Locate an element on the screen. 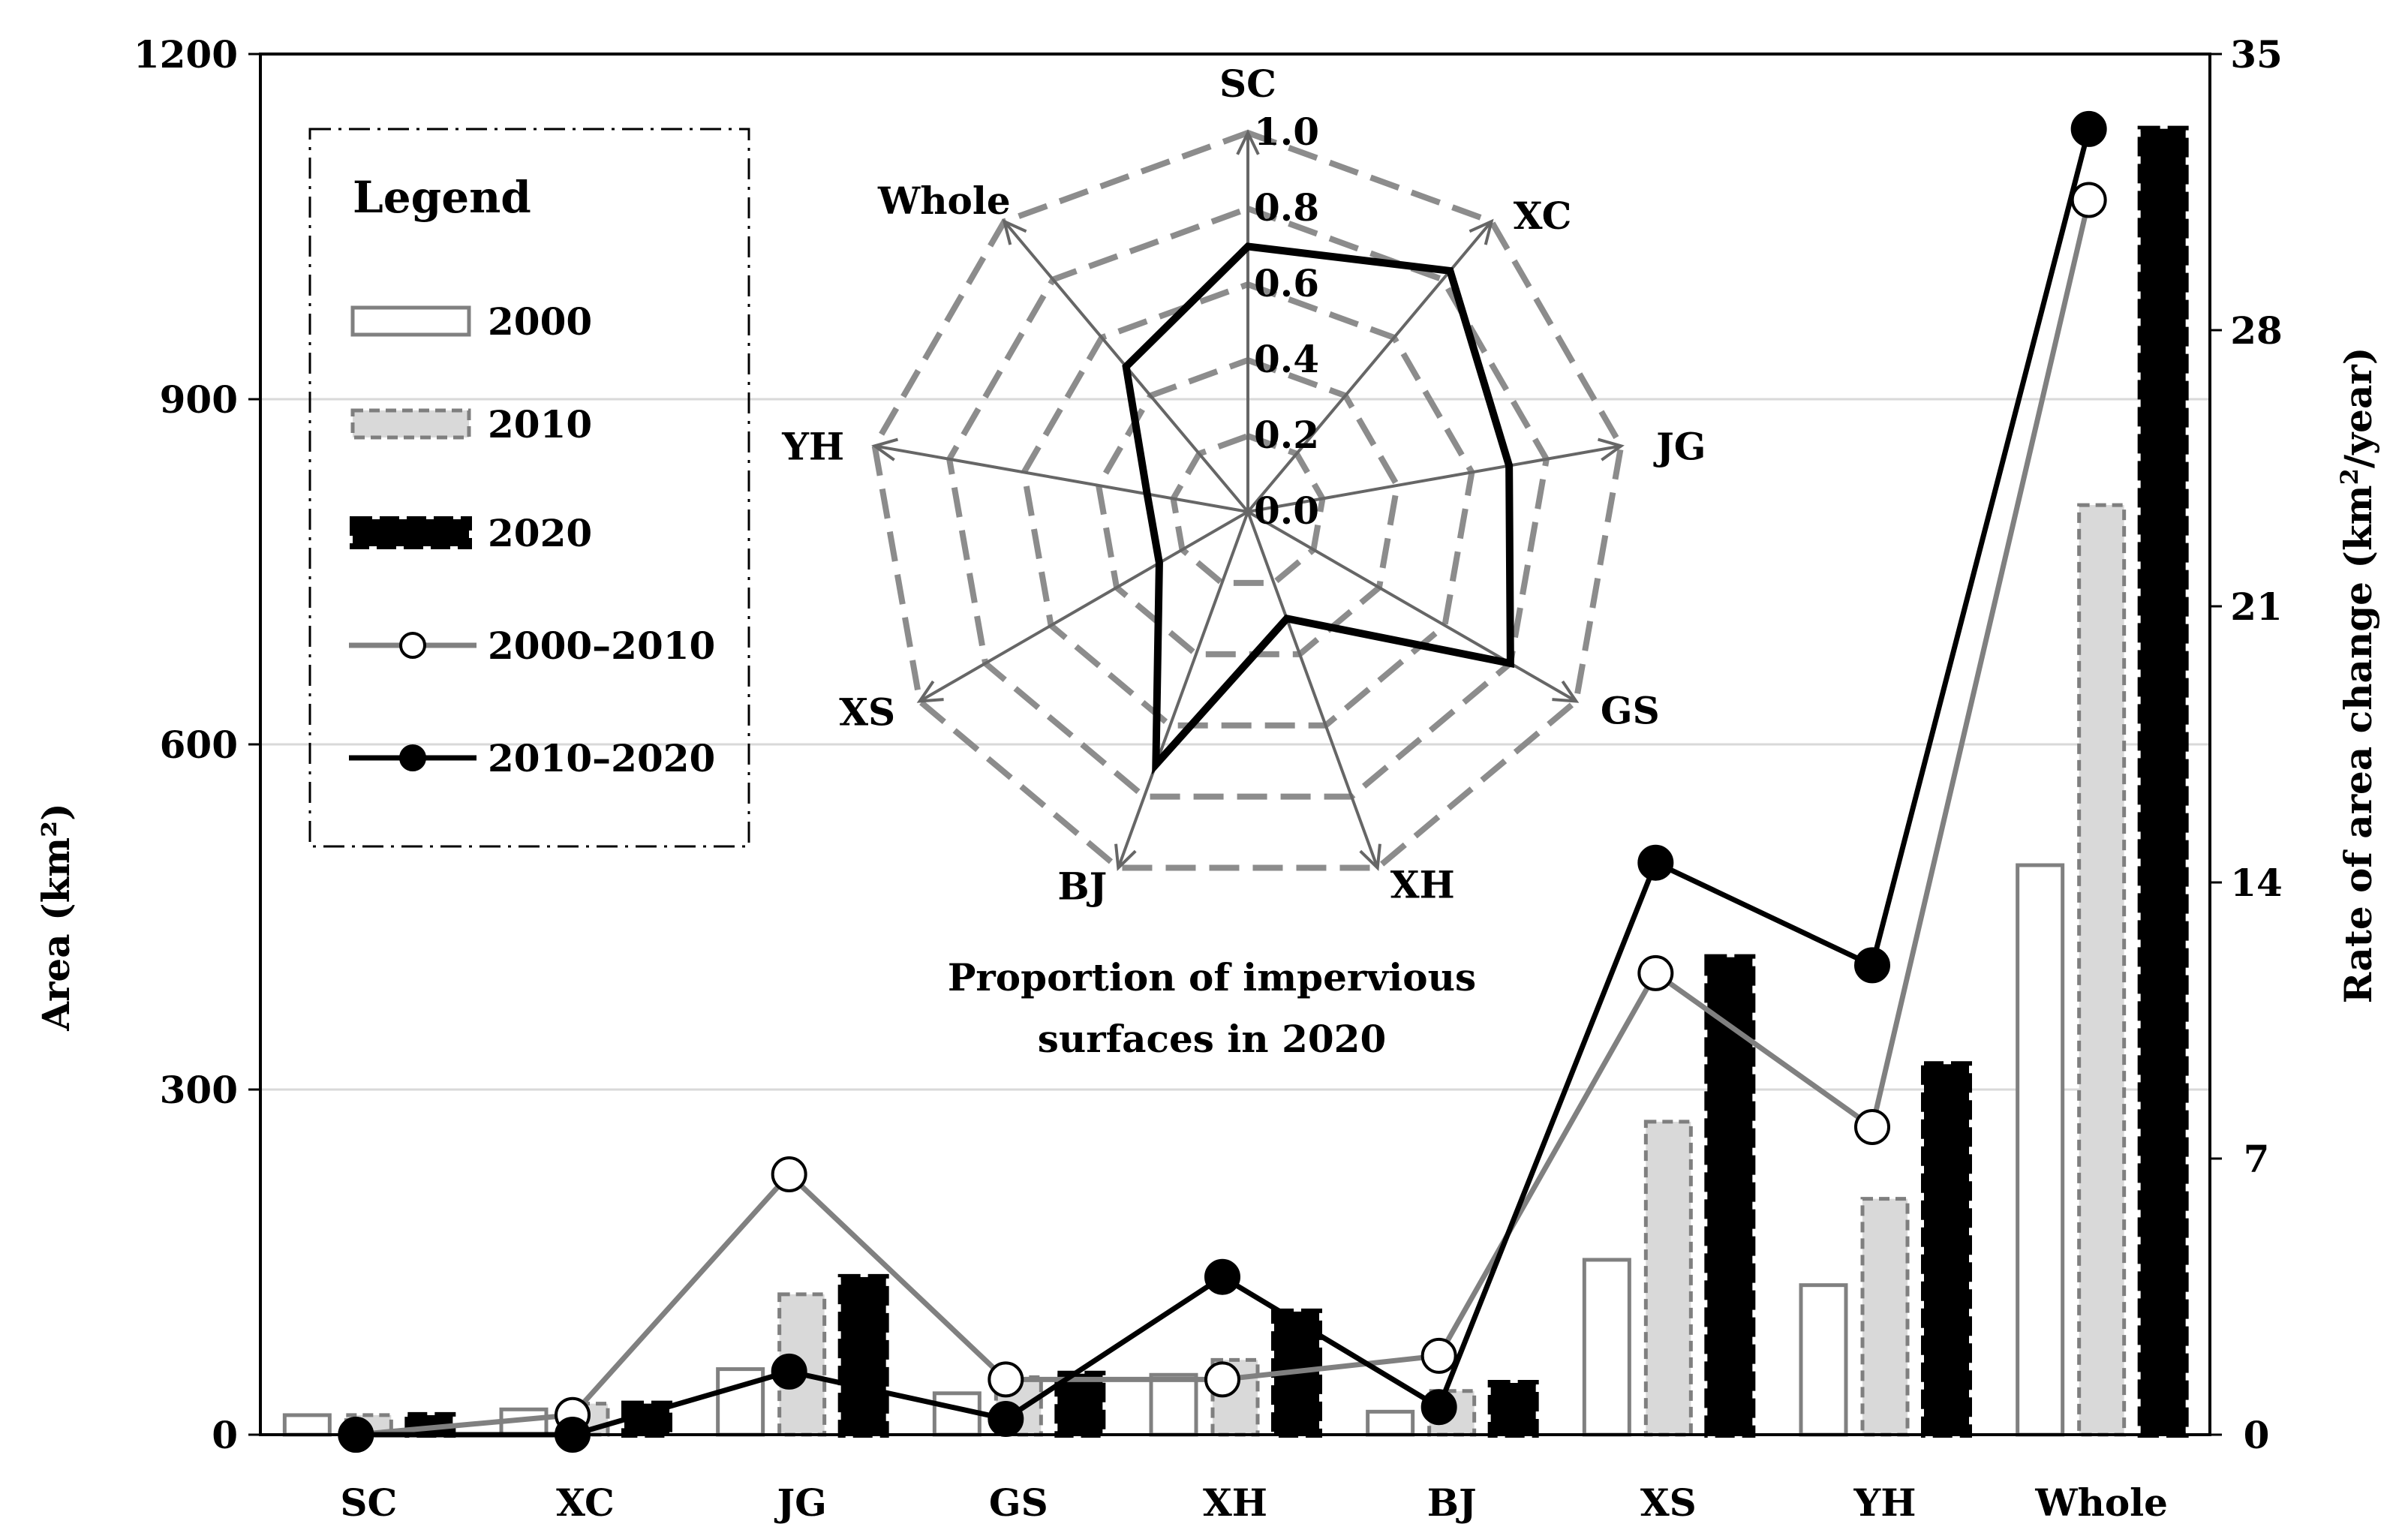 Image resolution: width=2408 pixels, height=1539 pixels. radar-axis-label: XC is located at coordinates (1543, 216).